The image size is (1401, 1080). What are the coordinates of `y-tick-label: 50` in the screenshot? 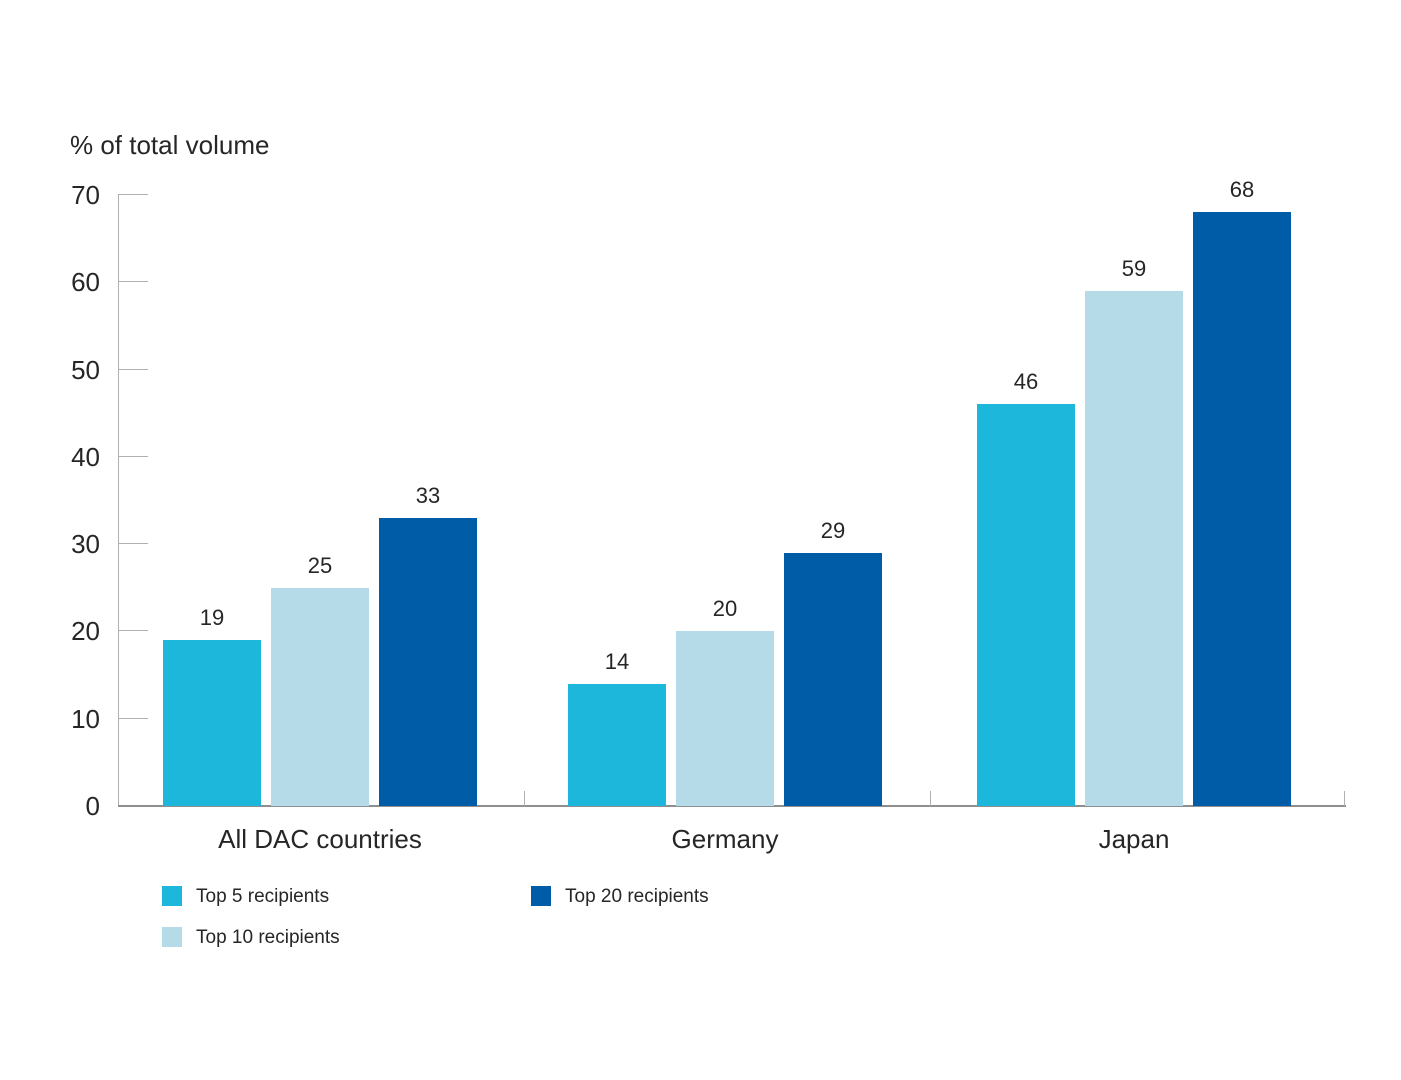 It's located at (85, 370).